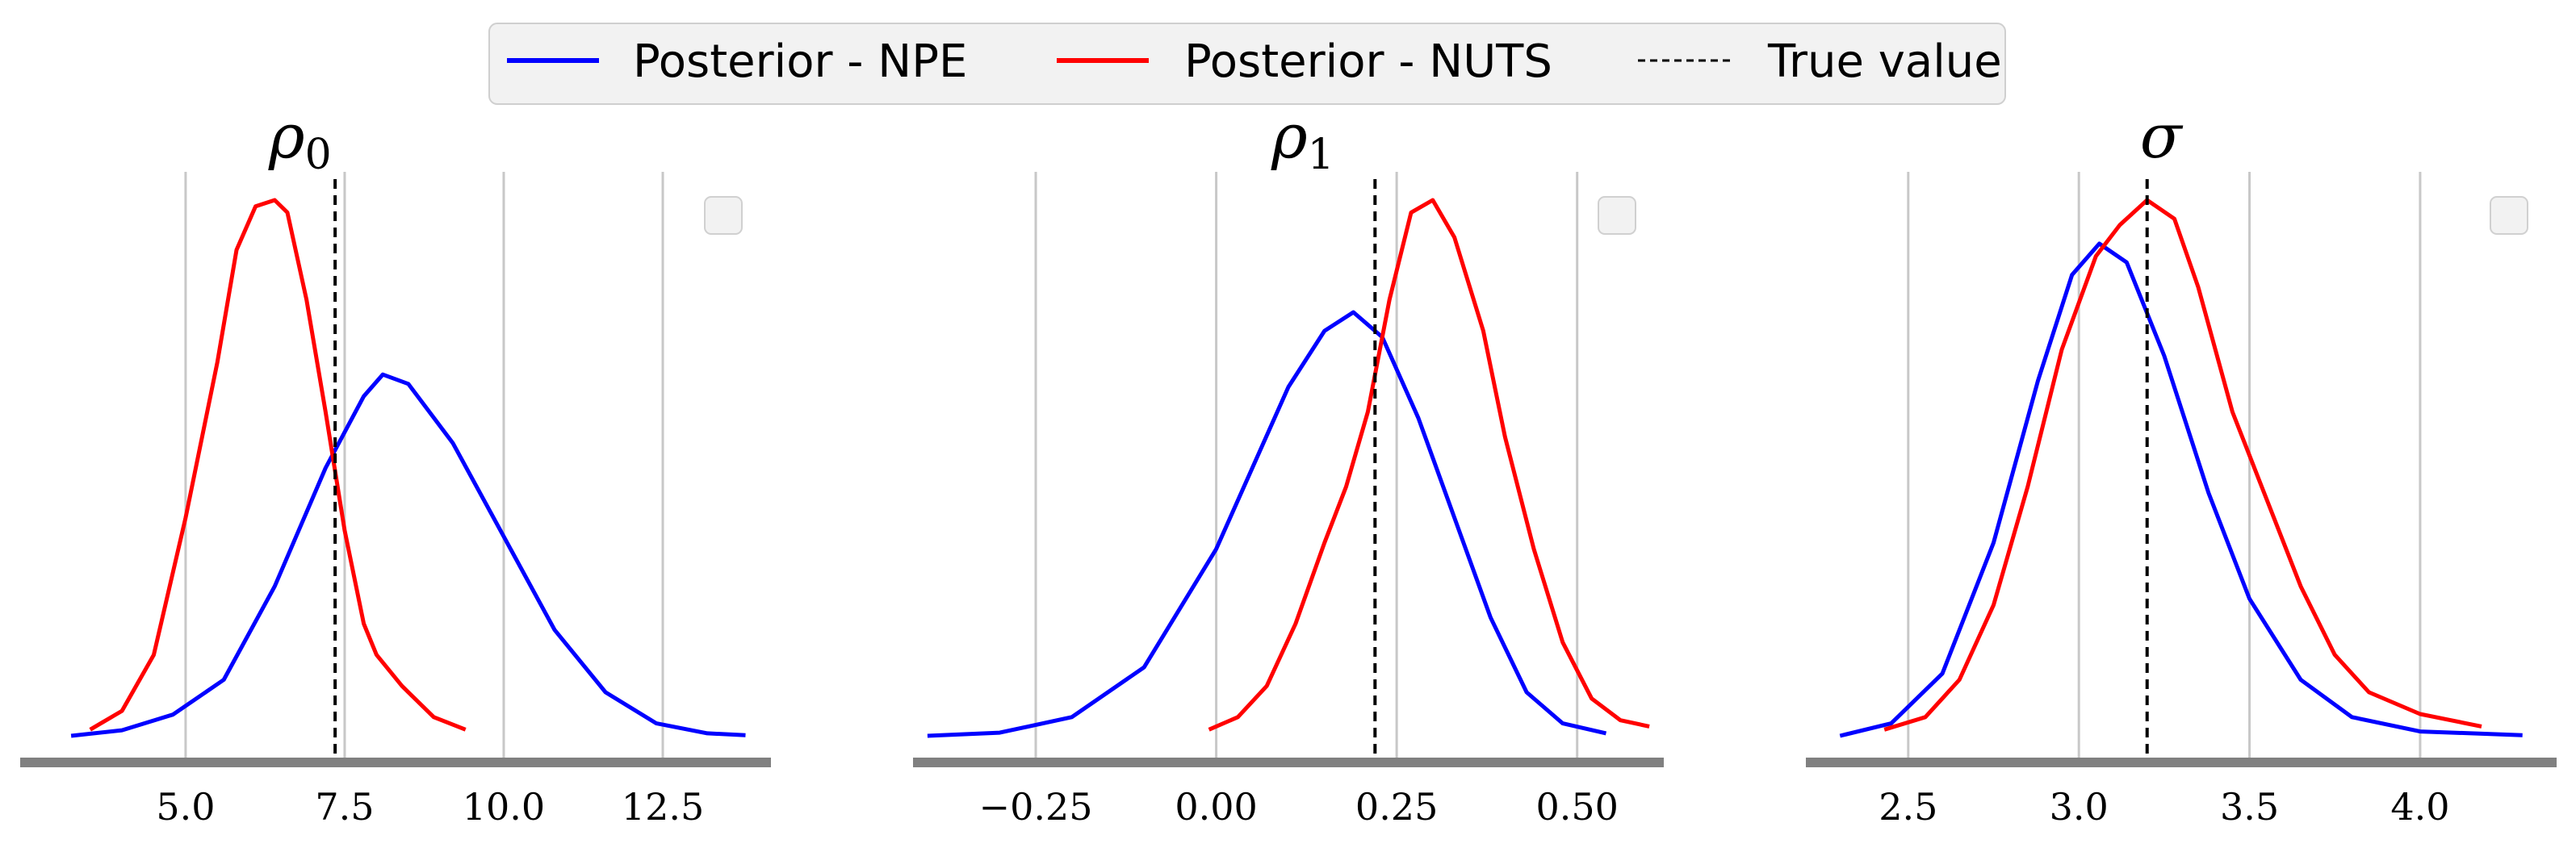  Describe the element at coordinates (800, 62) in the screenshot. I see `legend-label-npe: Posterior - NPE` at that location.